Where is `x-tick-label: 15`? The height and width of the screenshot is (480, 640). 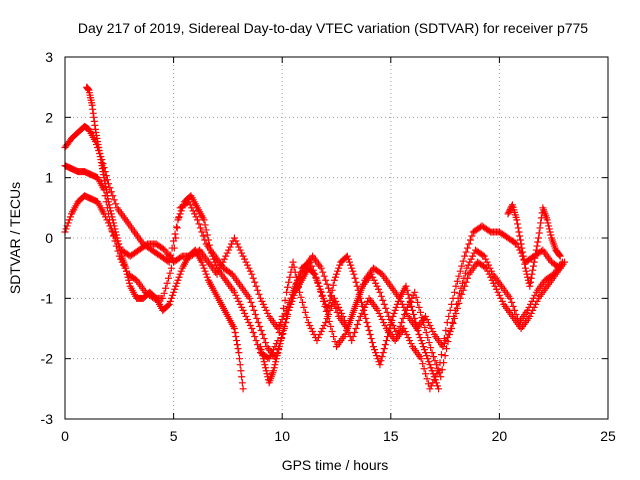
x-tick-label: 15 is located at coordinates (391, 436).